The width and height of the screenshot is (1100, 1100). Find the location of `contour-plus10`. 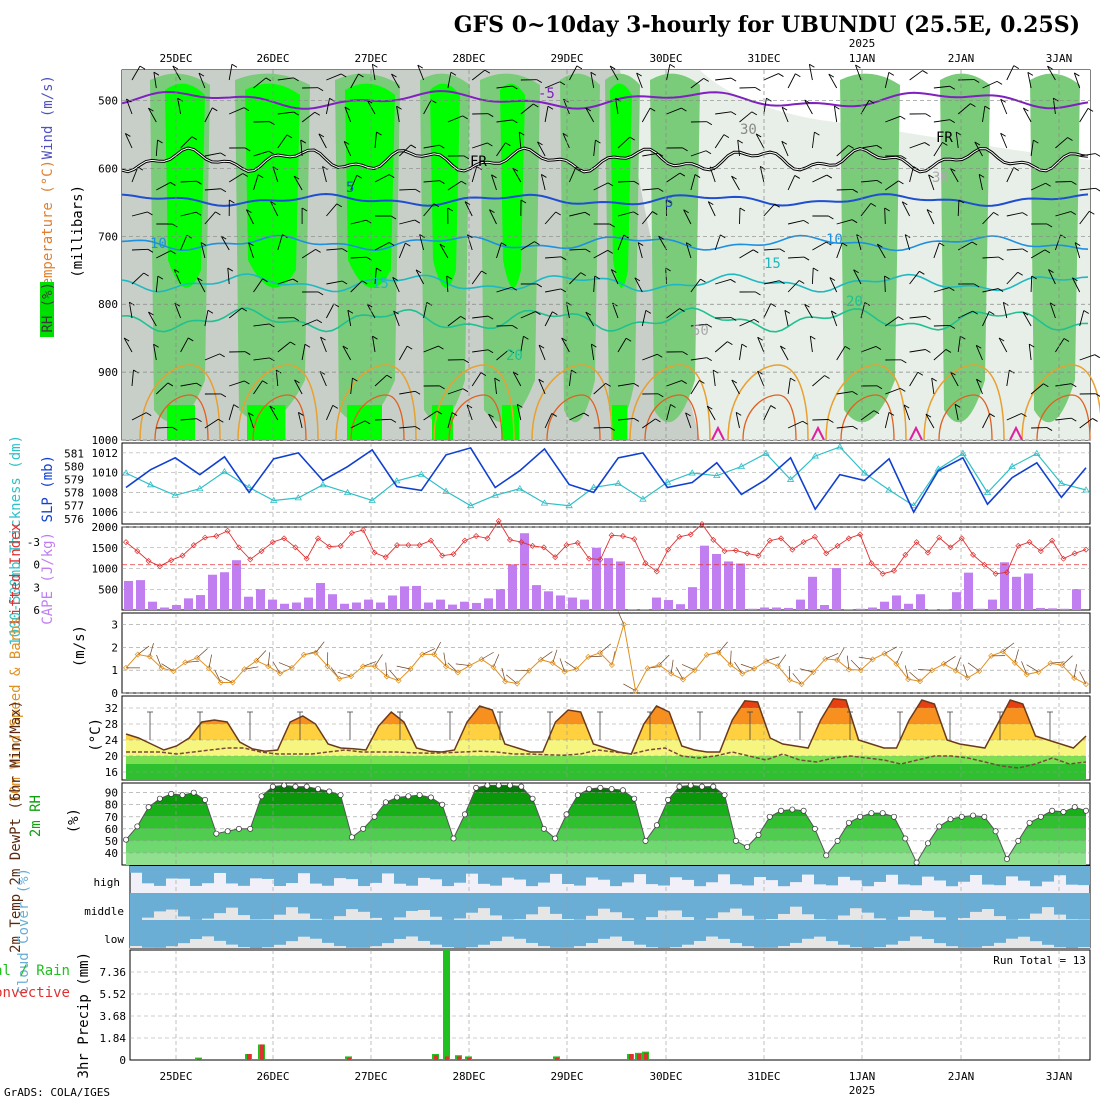

contour-plus10 is located at coordinates (605, 243).